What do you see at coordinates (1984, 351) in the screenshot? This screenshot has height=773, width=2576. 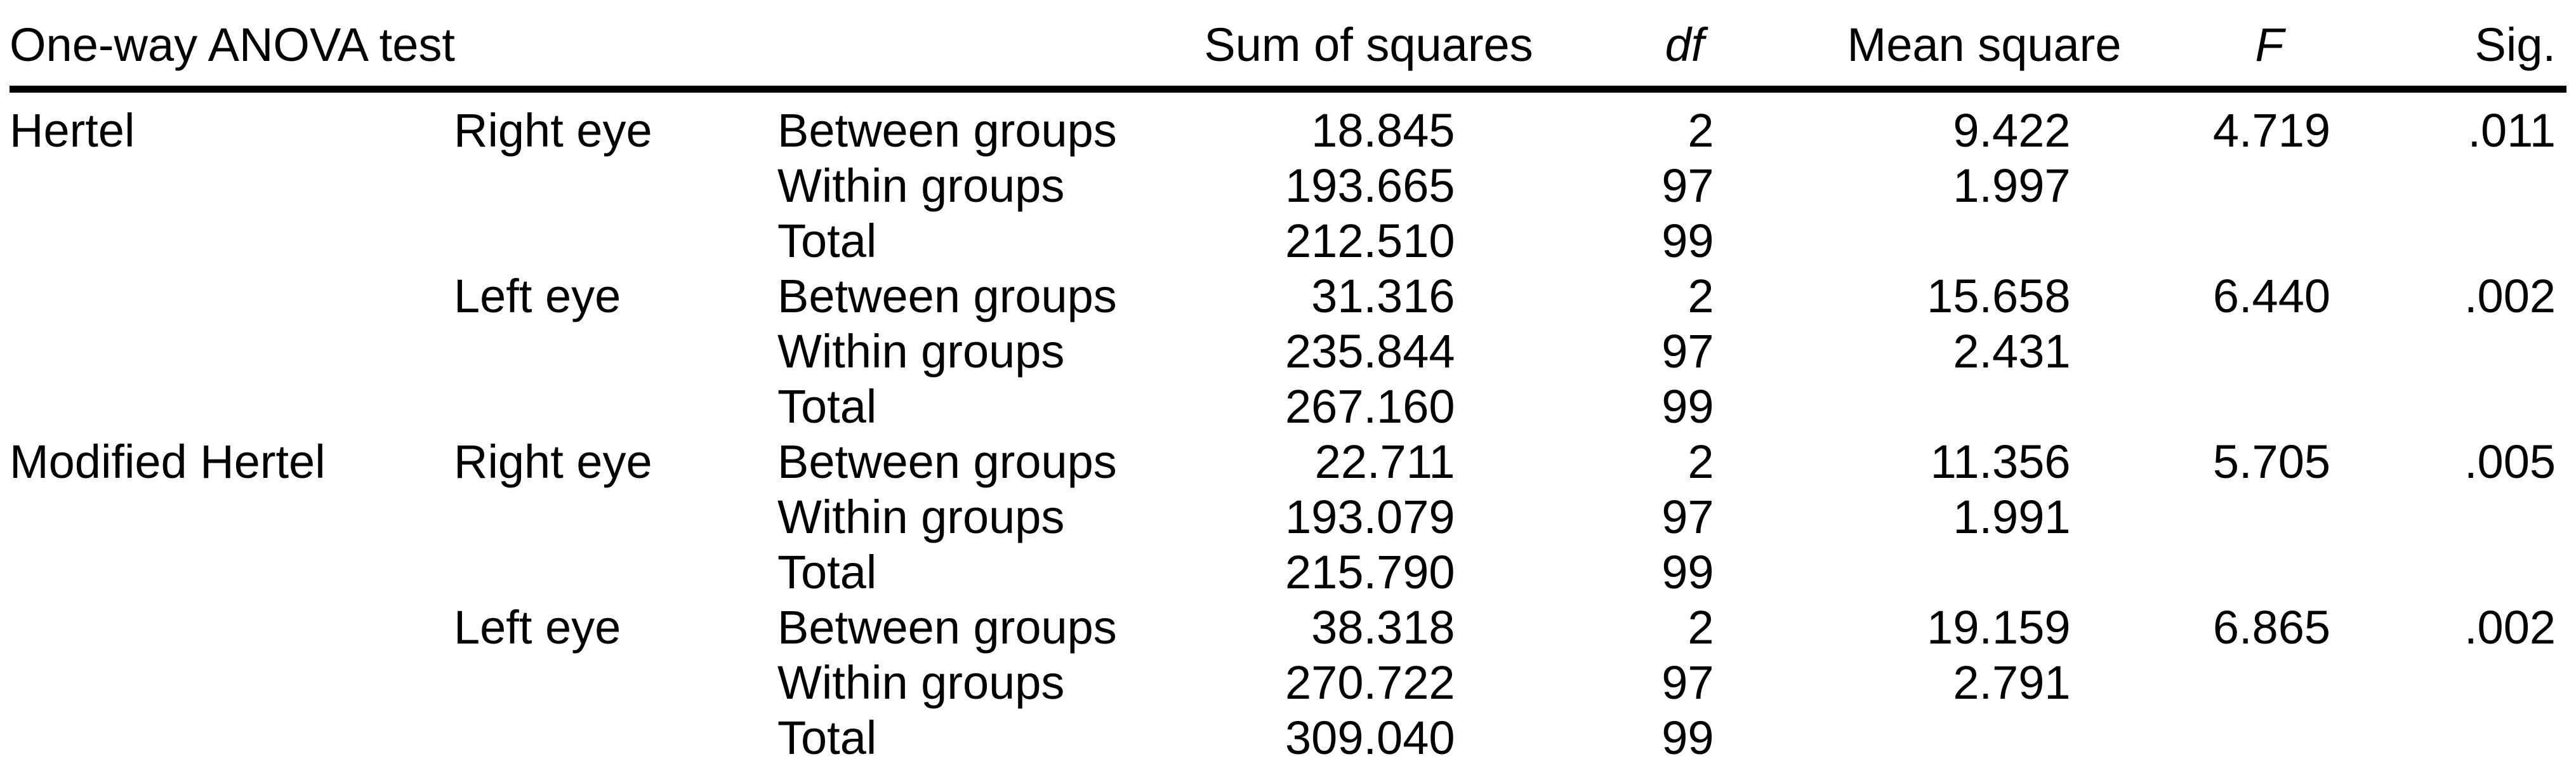 I see `mean-square-value: 2.431` at bounding box center [1984, 351].